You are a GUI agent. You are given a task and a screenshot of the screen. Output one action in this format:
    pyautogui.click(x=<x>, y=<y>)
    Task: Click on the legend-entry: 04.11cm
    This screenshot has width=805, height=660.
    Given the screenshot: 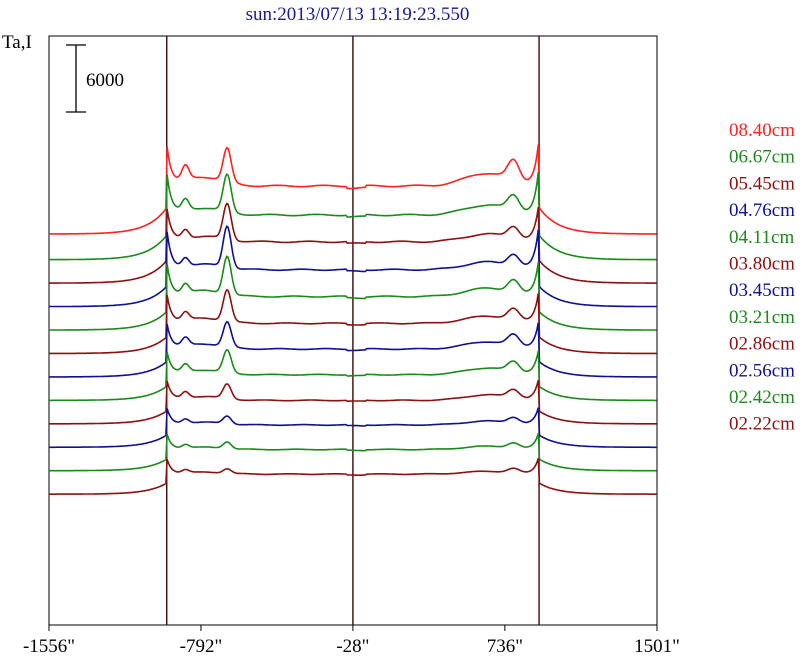 What is the action you would take?
    pyautogui.click(x=761, y=237)
    